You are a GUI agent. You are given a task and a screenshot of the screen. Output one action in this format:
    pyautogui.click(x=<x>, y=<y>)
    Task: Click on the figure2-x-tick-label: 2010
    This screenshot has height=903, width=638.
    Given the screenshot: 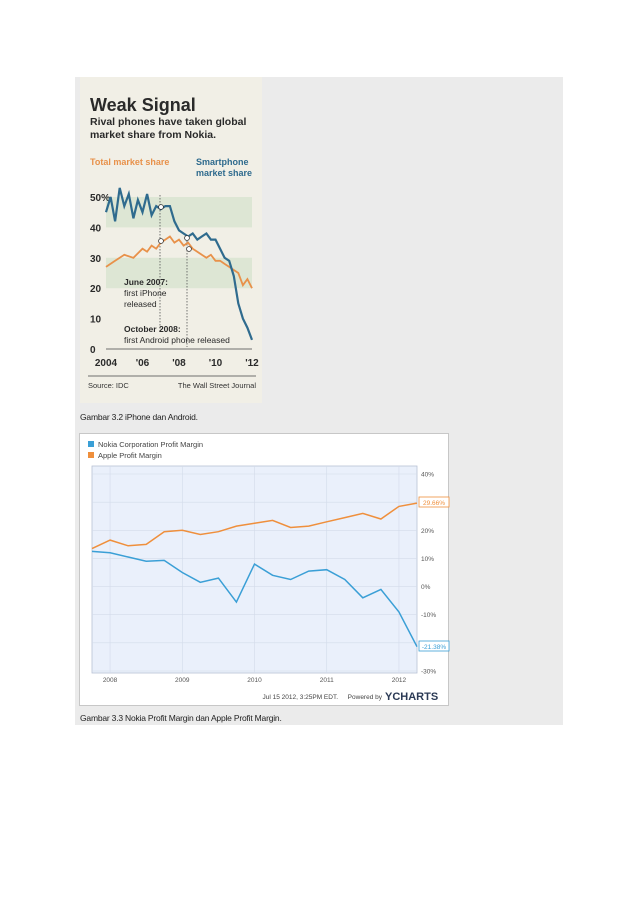 What is the action you would take?
    pyautogui.click(x=254, y=680)
    